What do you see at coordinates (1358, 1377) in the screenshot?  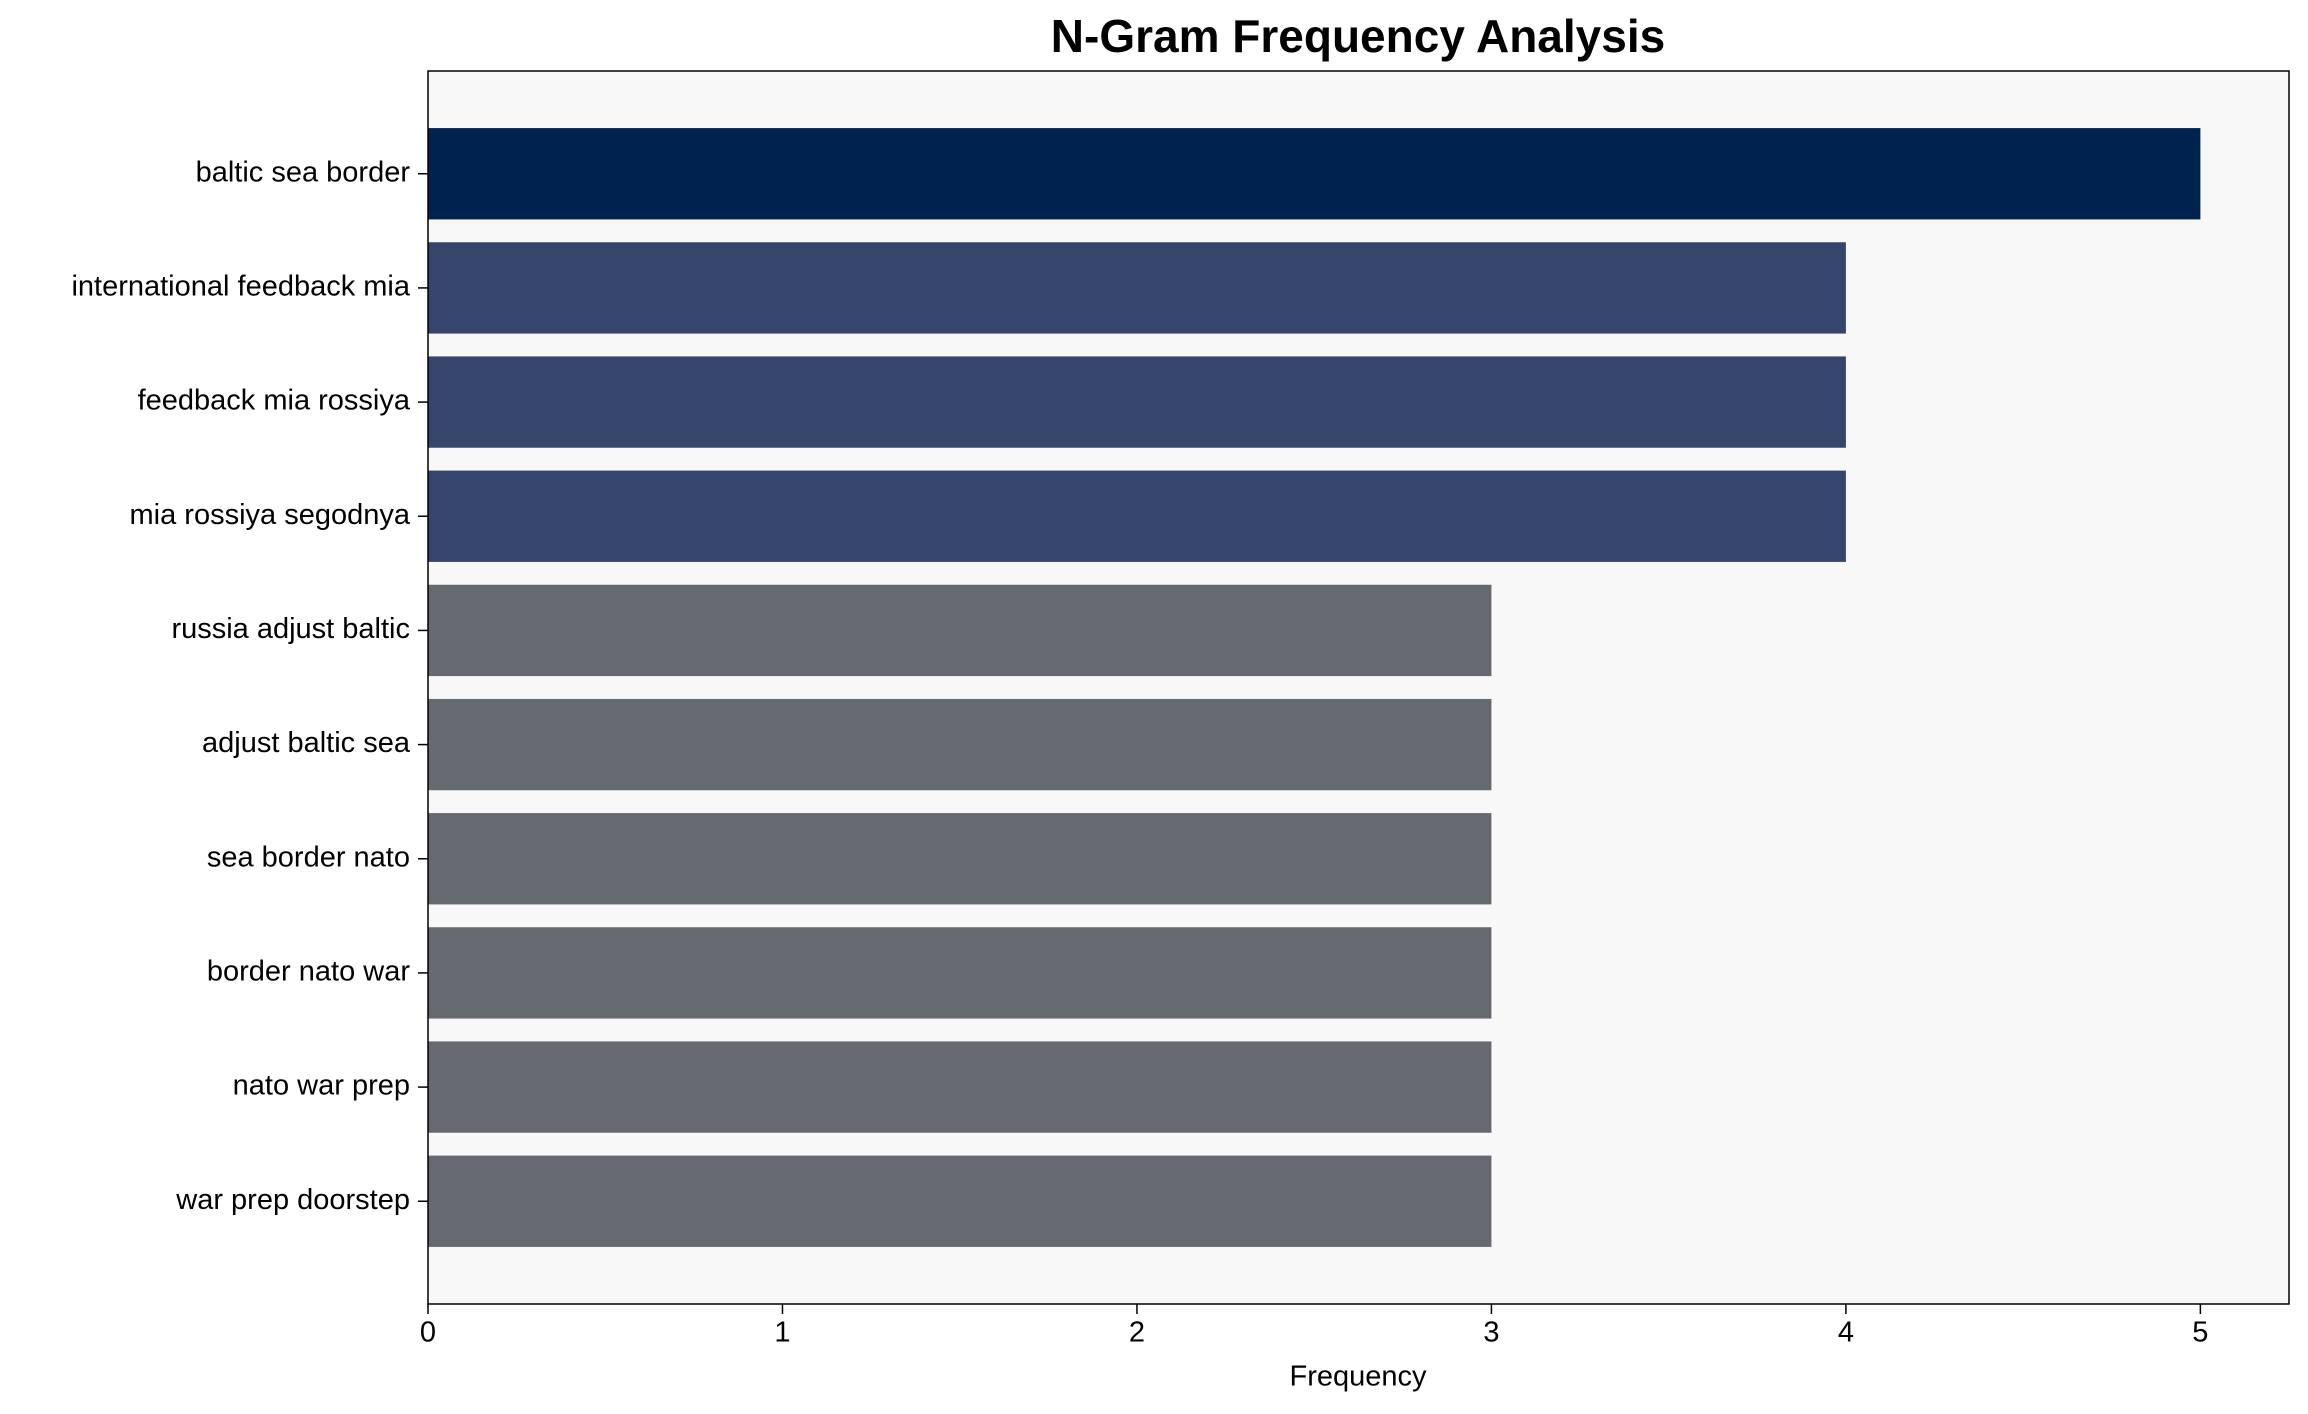 I see `x-axis-label: Frequency` at bounding box center [1358, 1377].